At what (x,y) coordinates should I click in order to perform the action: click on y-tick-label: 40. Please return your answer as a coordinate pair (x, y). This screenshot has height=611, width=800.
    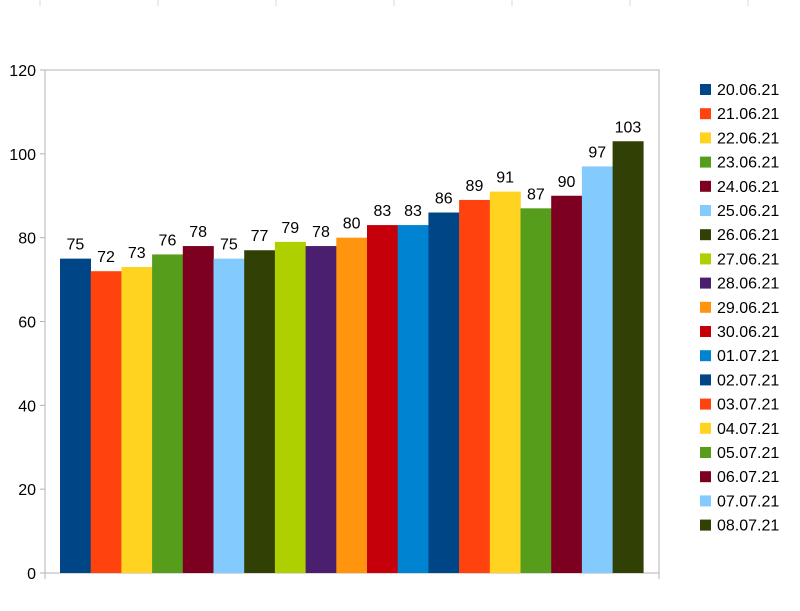
    Looking at the image, I should click on (27, 406).